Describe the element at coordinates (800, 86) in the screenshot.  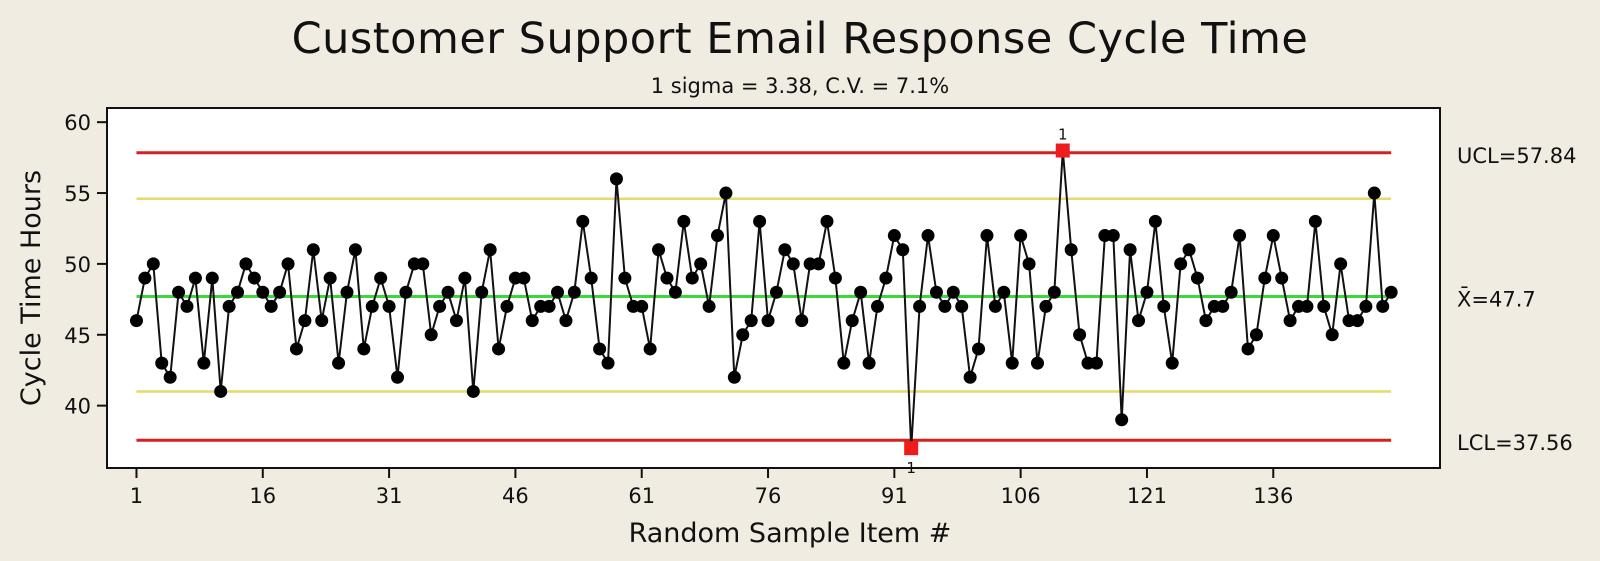
I see `chart-subtitle: 1 sigma = 3.38, C.V. = 7.1%` at that location.